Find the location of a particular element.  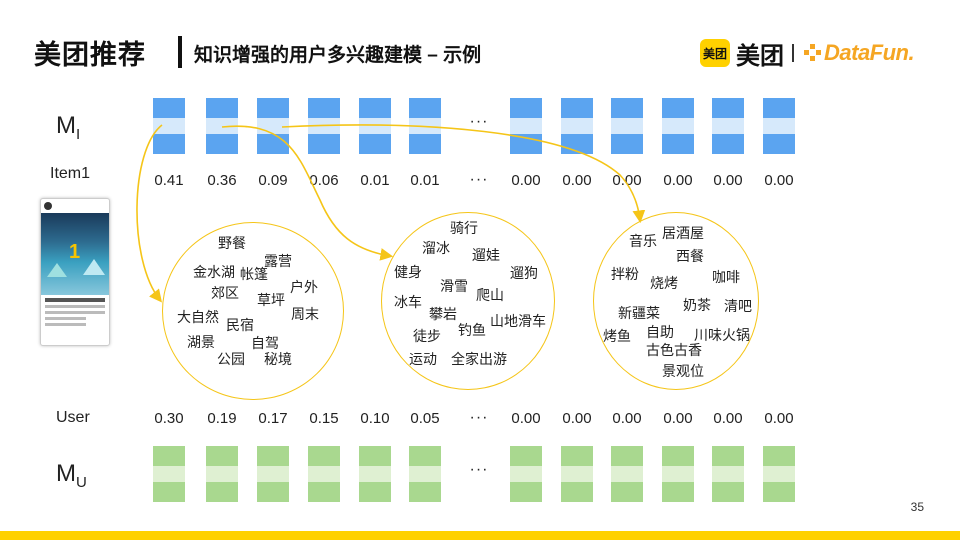

interest-keyword: 川味火锅 is located at coordinates (722, 335).